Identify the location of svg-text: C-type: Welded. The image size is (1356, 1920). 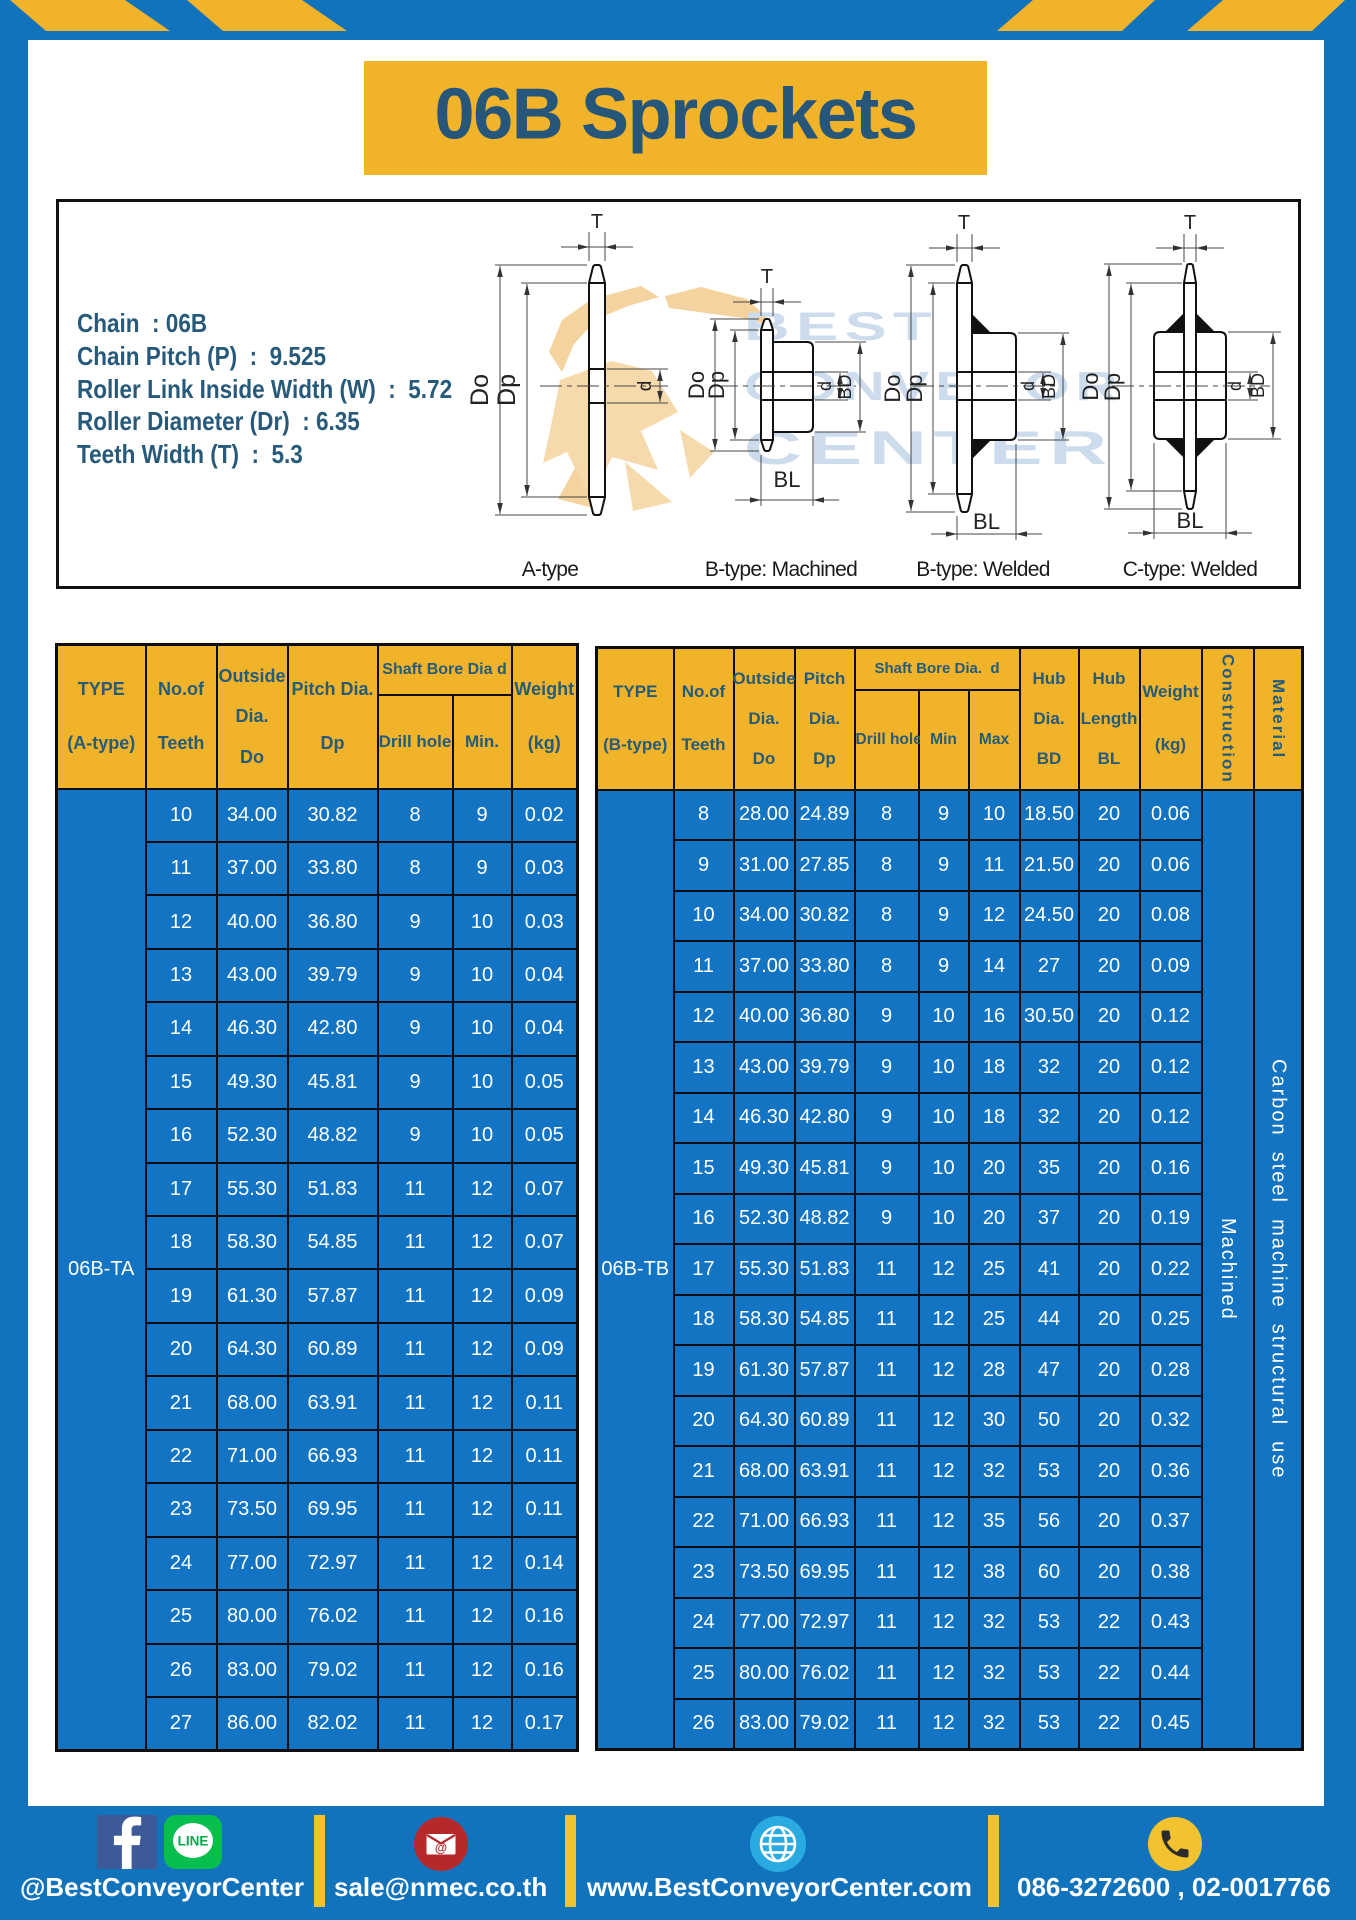
(1190, 569).